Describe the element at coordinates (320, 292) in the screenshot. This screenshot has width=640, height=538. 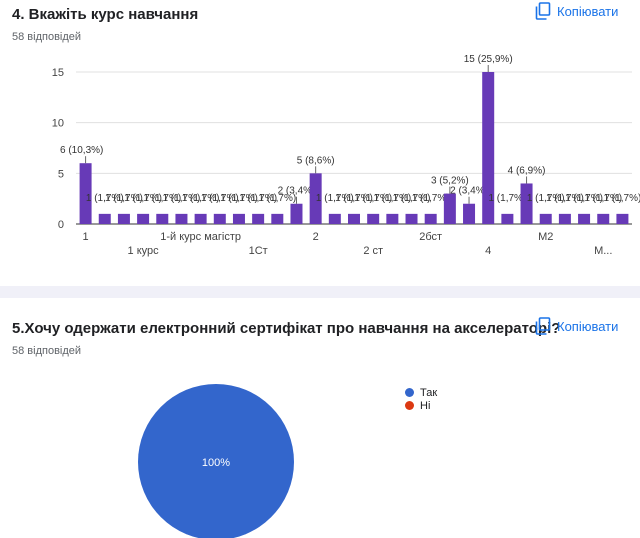
I see `section-divider` at that location.